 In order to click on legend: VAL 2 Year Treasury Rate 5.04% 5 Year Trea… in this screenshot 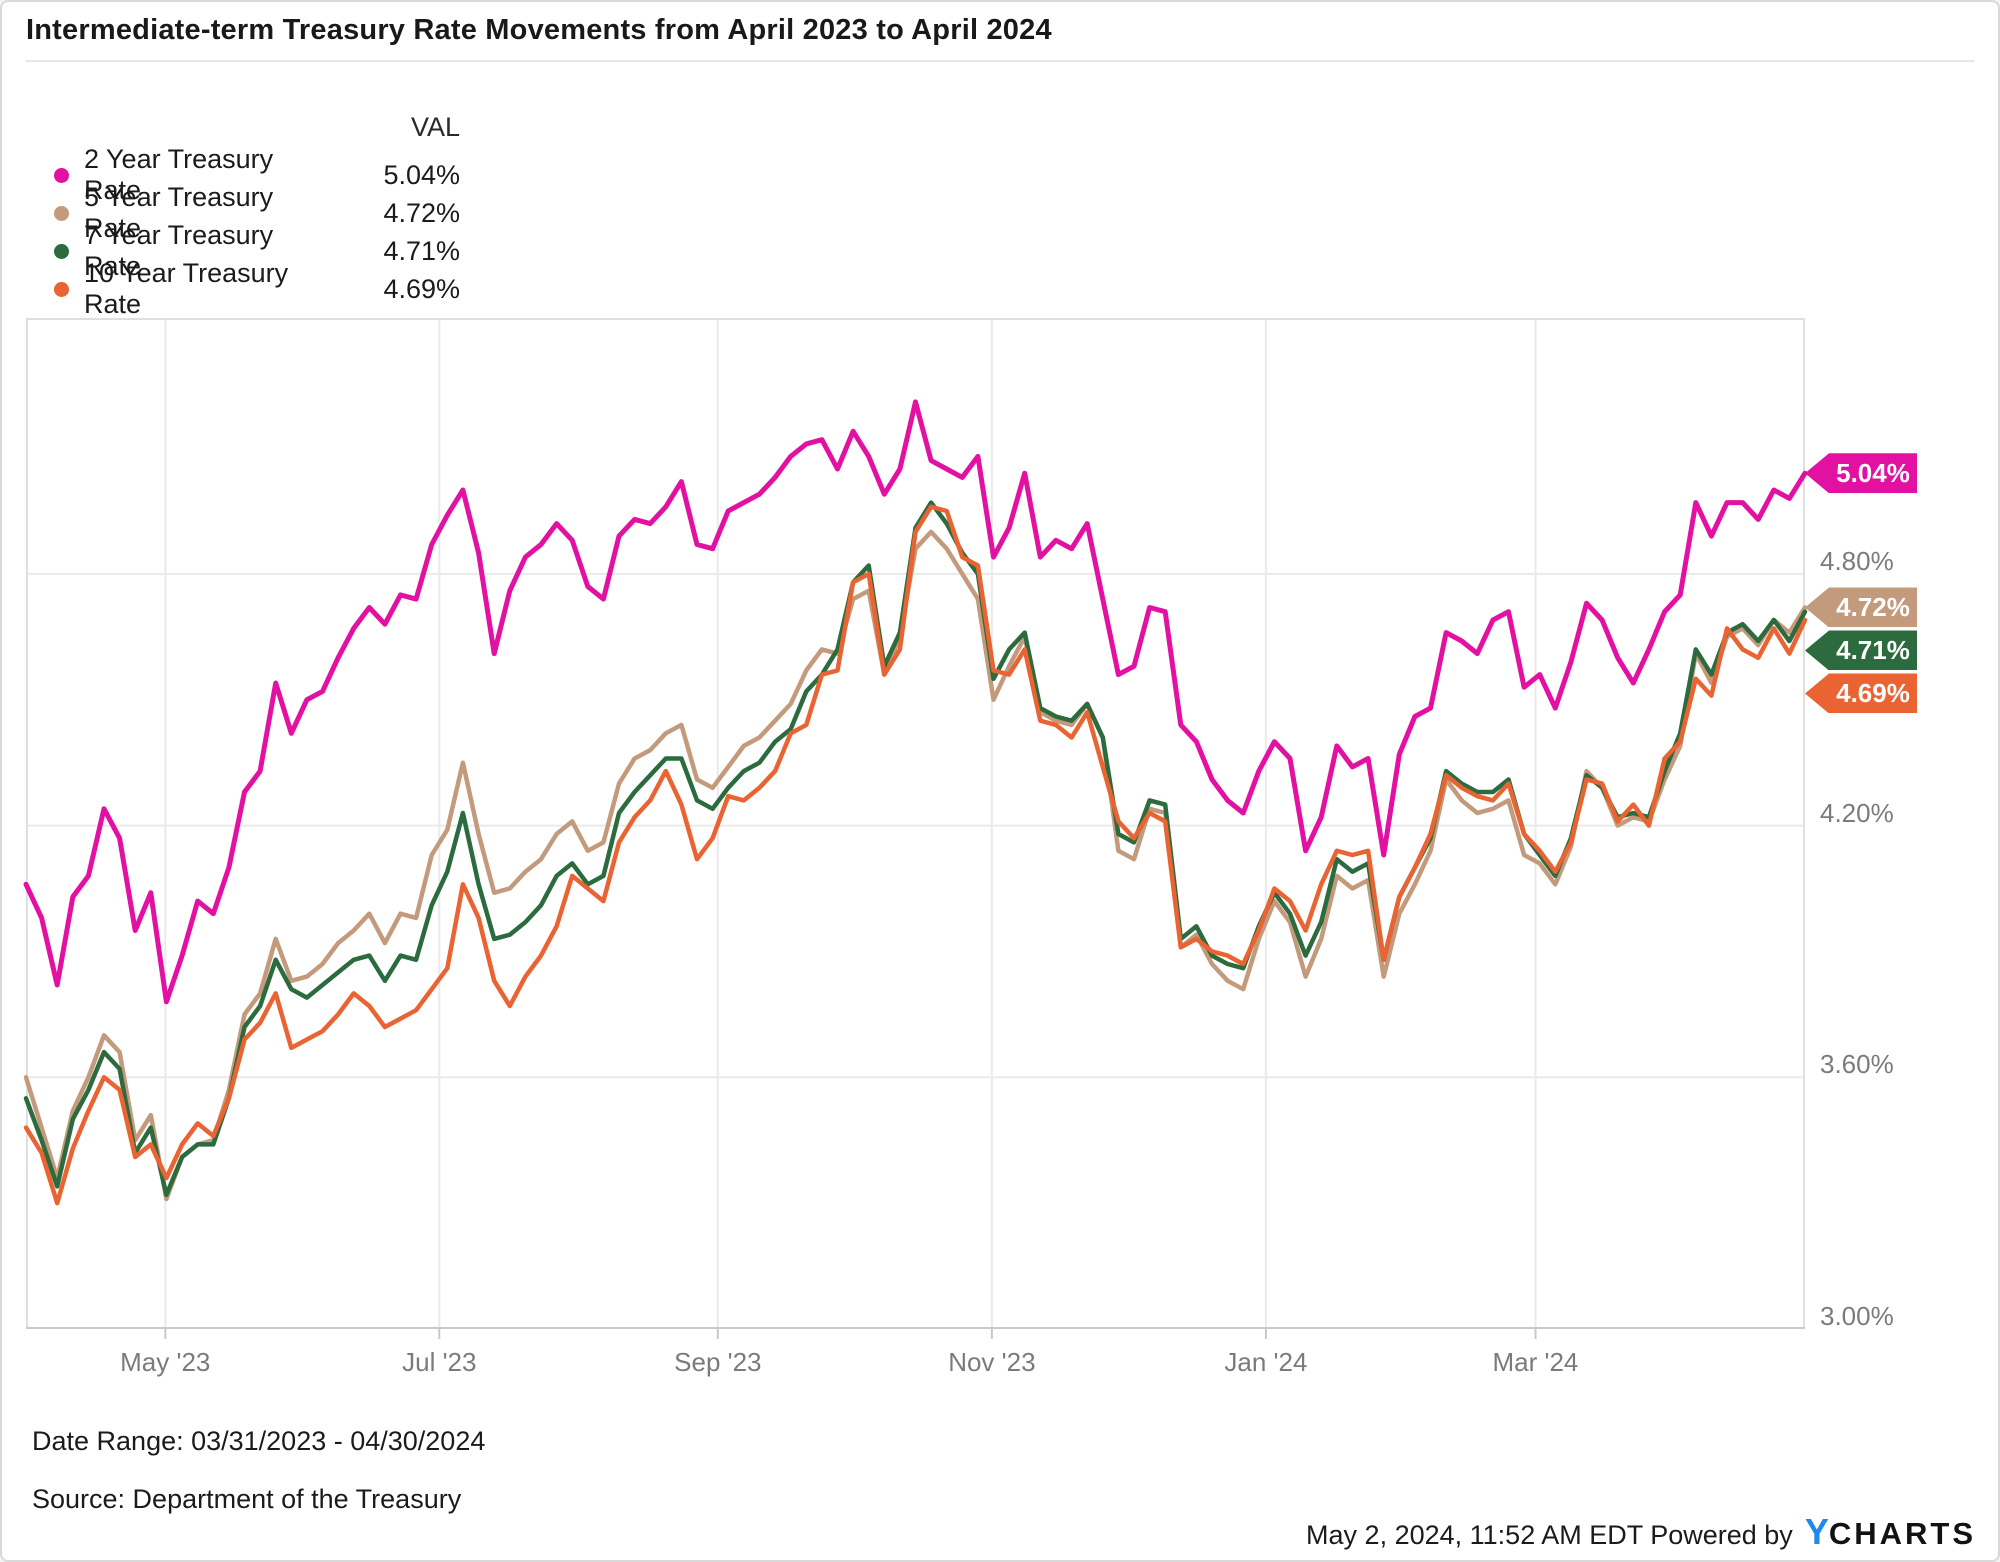, I will do `click(257, 214)`.